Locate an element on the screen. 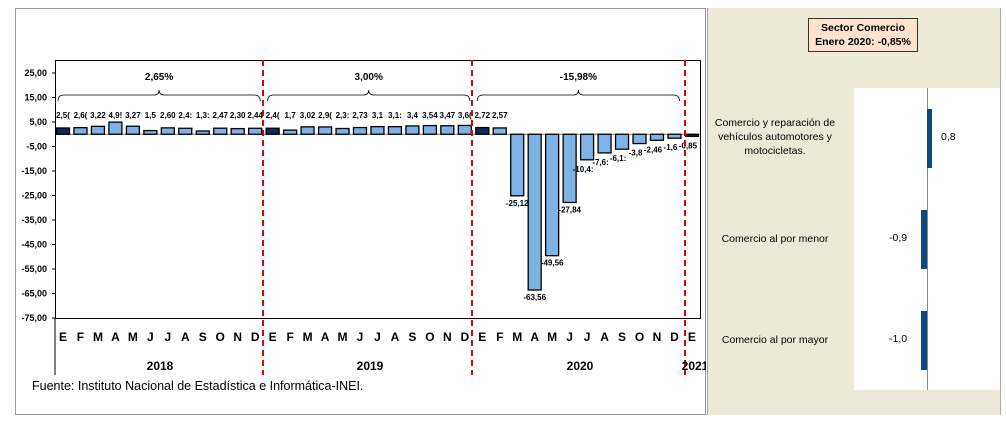 The image size is (1006, 425). year-label: 2018 is located at coordinates (160, 366).